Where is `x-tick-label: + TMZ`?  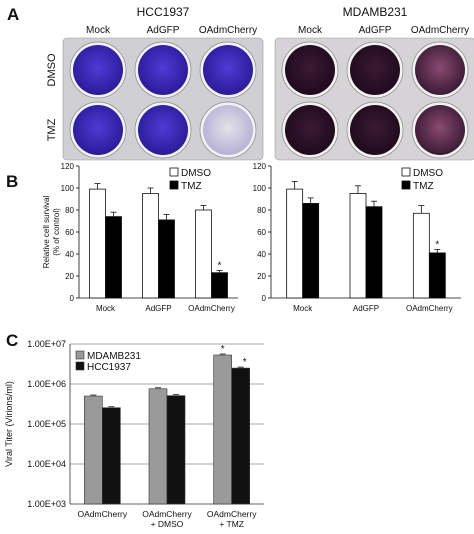
x-tick-label: + TMZ is located at coordinates (231, 524).